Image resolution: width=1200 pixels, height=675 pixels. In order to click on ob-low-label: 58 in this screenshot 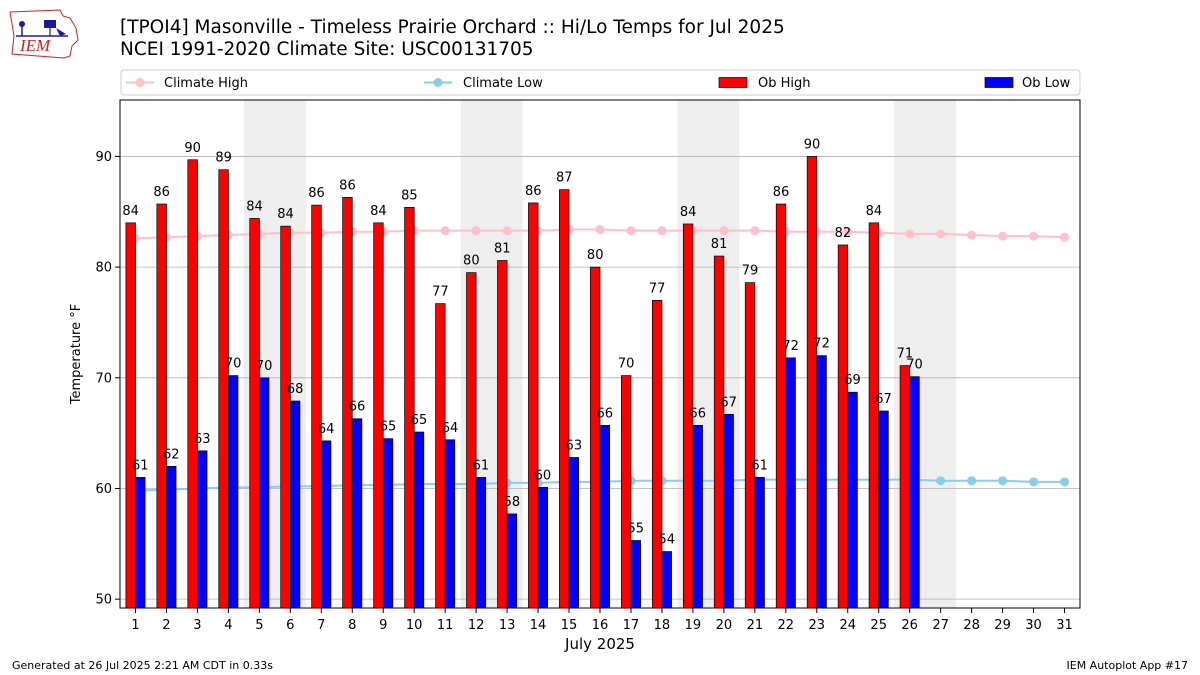, I will do `click(512, 502)`.